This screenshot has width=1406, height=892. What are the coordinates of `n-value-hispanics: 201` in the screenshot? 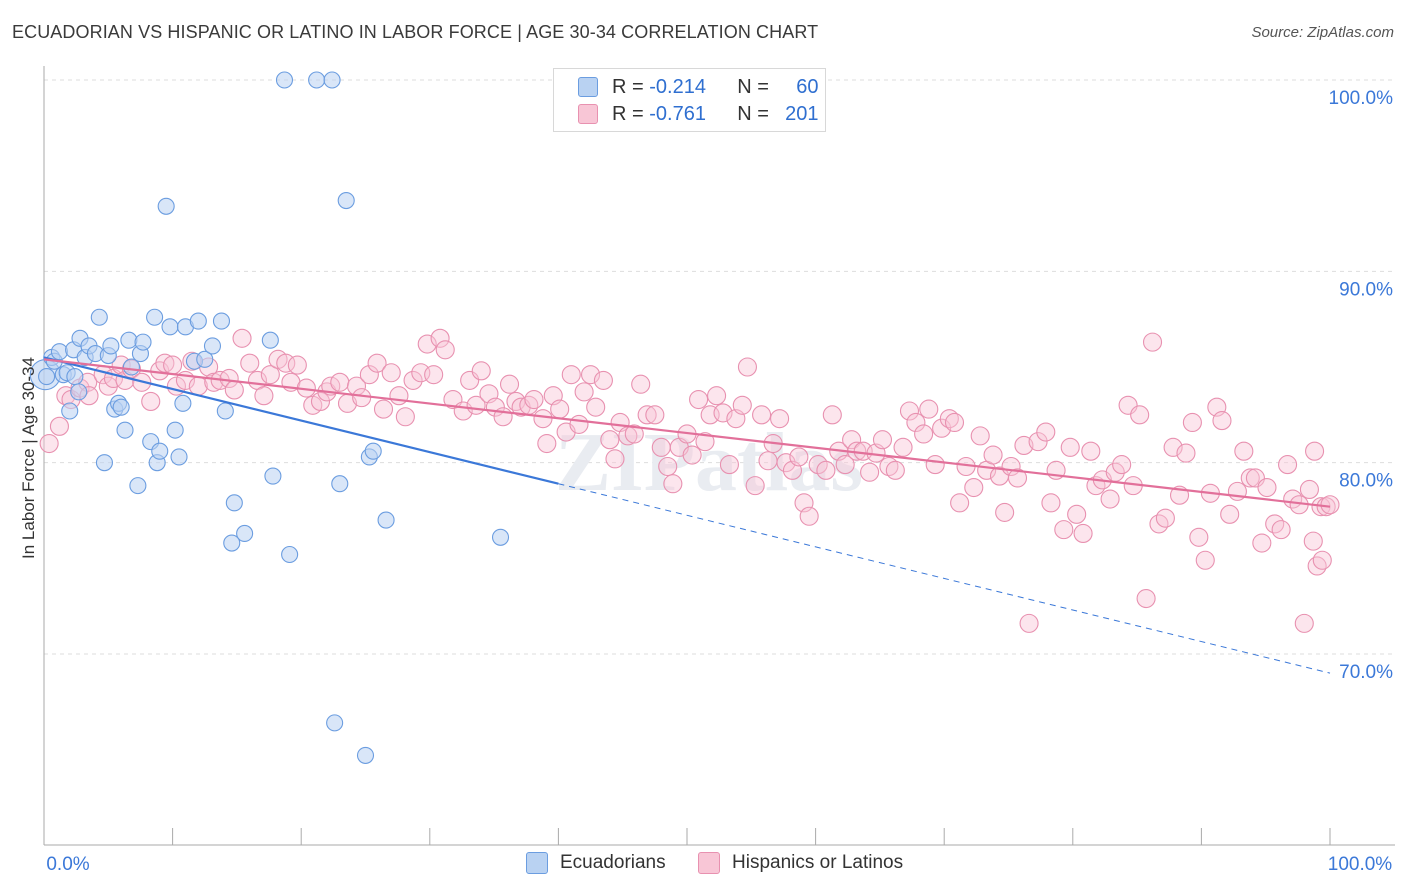 It's located at (802, 113).